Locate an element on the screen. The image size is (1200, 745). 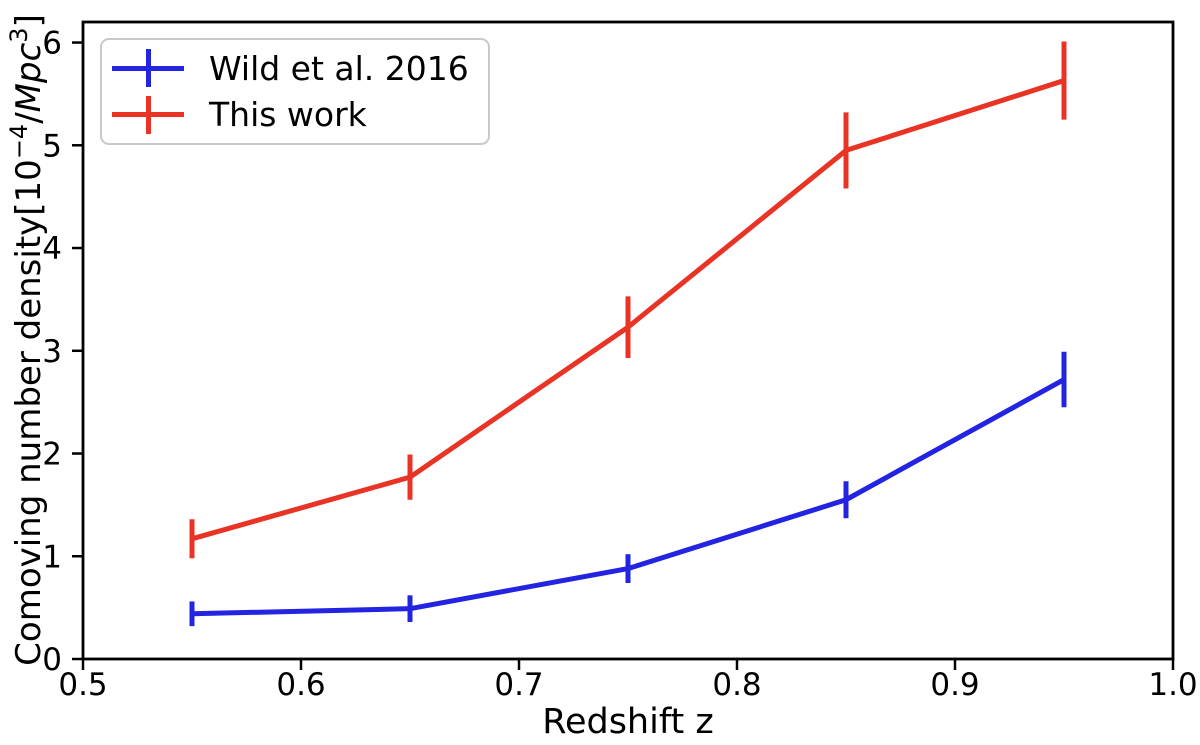
legend-label: This work is located at coordinates (288, 115).